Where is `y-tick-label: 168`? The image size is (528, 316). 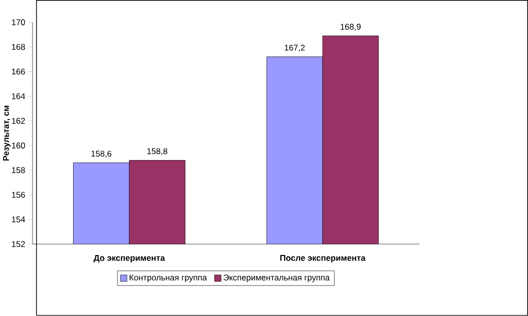 y-tick-label: 168 is located at coordinates (18, 47).